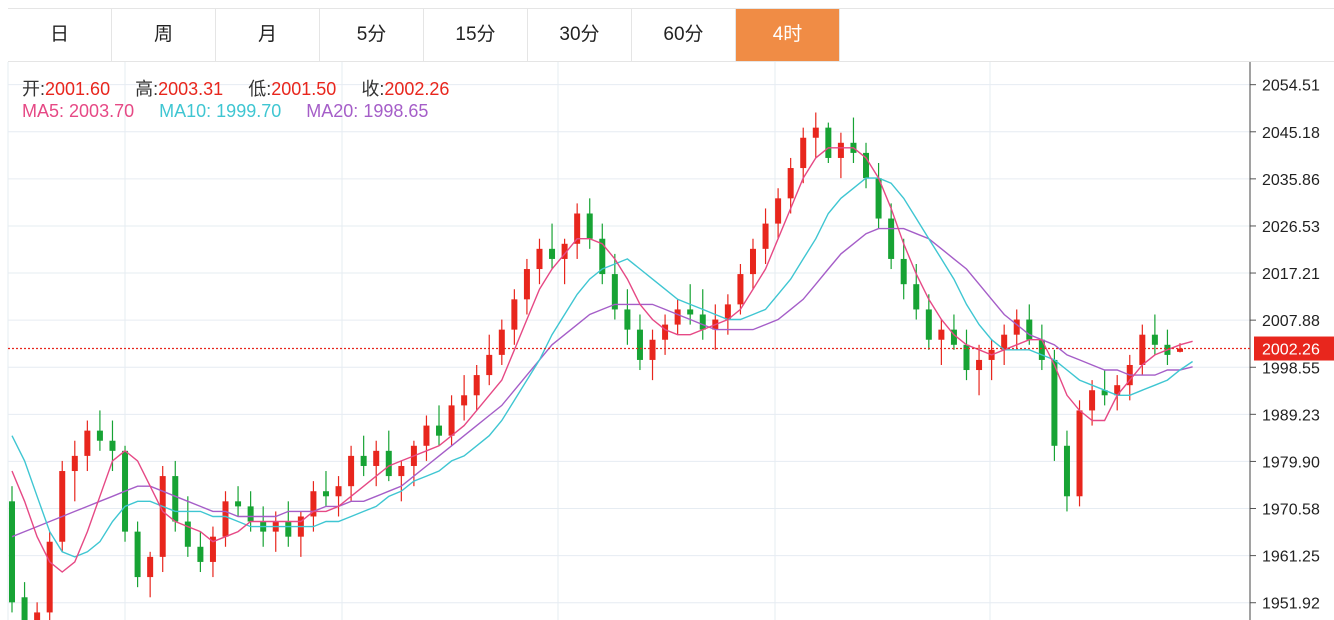 The width and height of the screenshot is (1334, 620). I want to click on y-tick-label: 1989.23, so click(1291, 415).